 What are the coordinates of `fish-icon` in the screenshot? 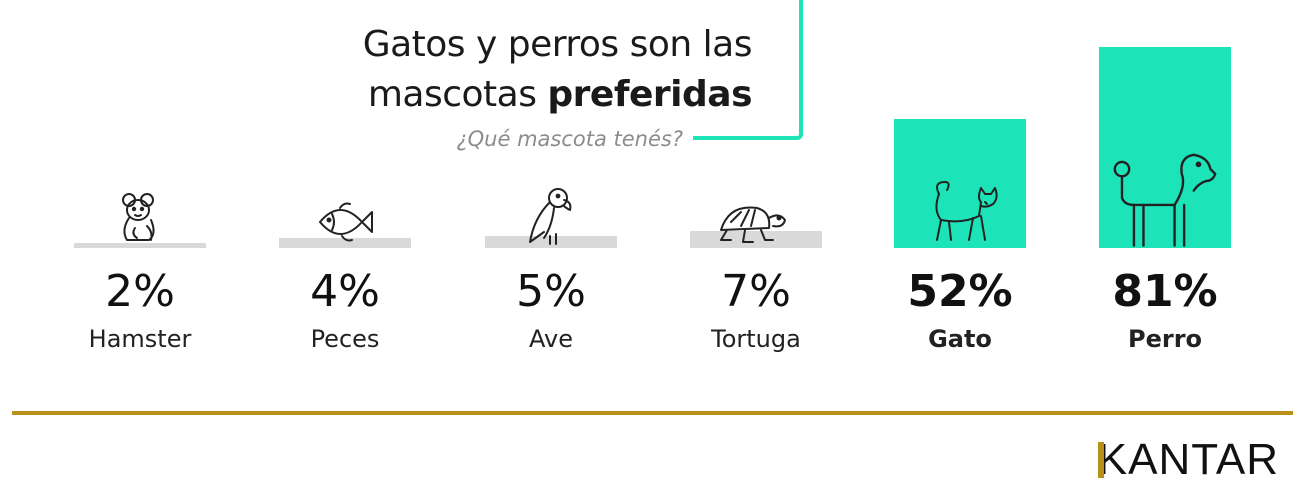 It's located at (346, 222).